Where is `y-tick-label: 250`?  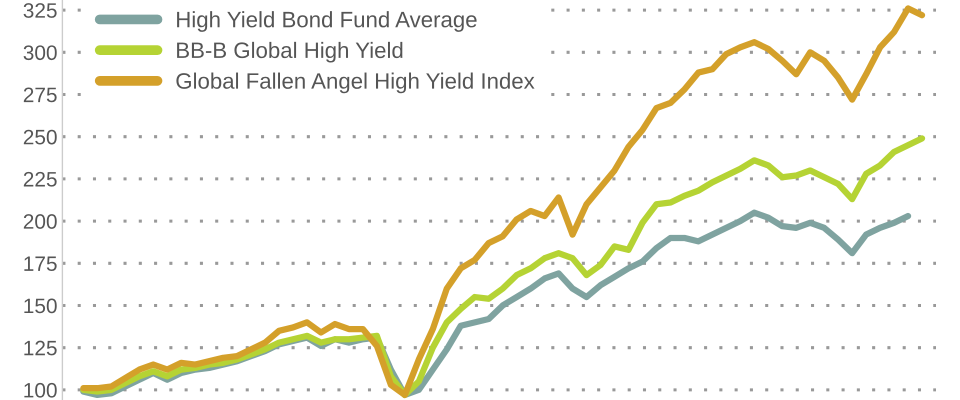
y-tick-label: 250 is located at coordinates (40, 137).